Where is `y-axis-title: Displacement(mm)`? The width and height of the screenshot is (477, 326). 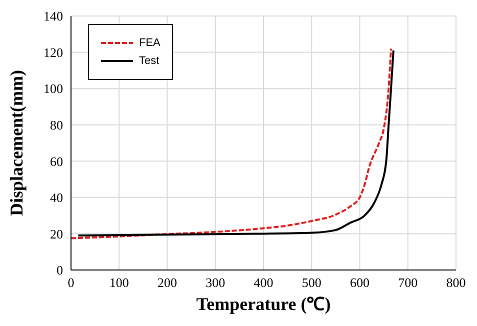 y-axis-title: Displacement(mm) is located at coordinates (16, 143).